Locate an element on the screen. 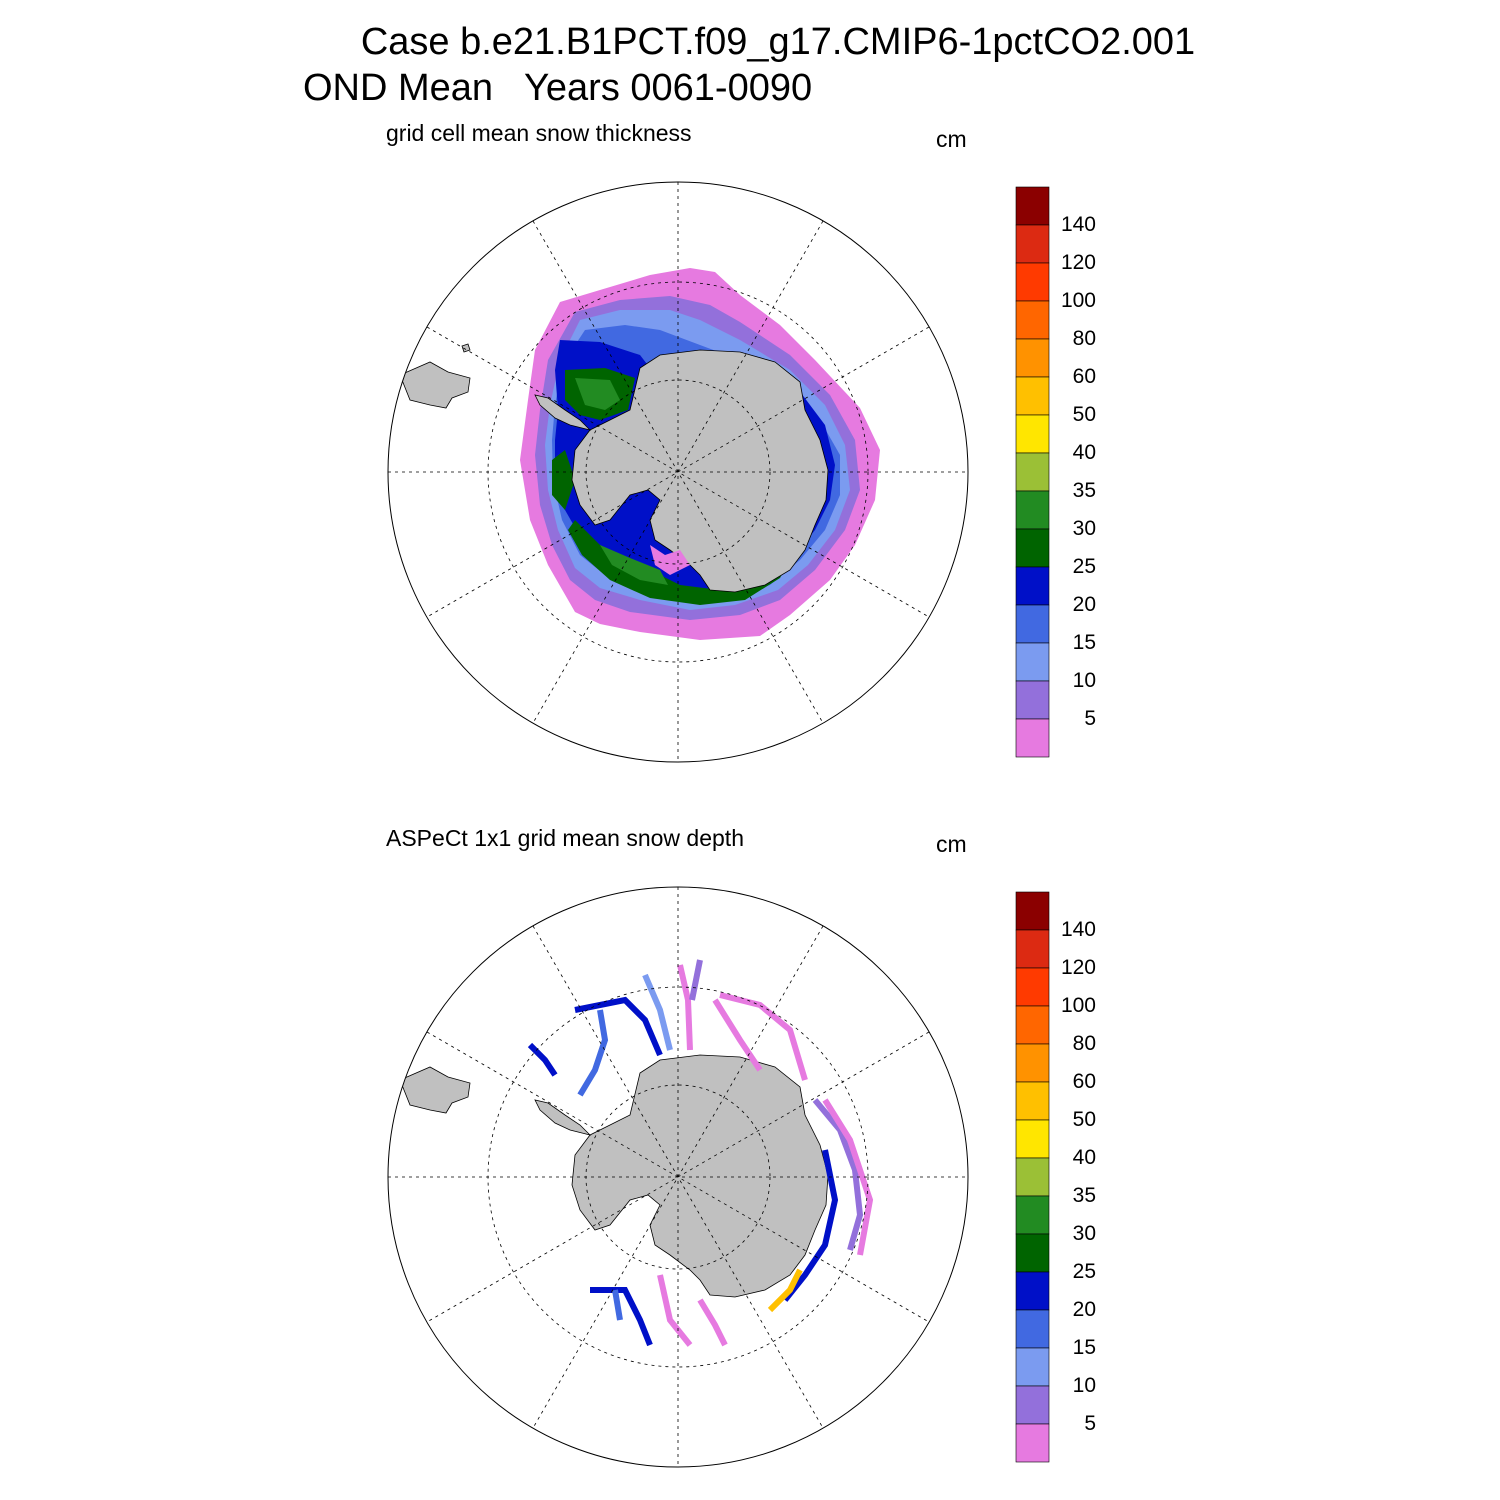  ross-sea-ice-free is located at coordinates (670, 560).